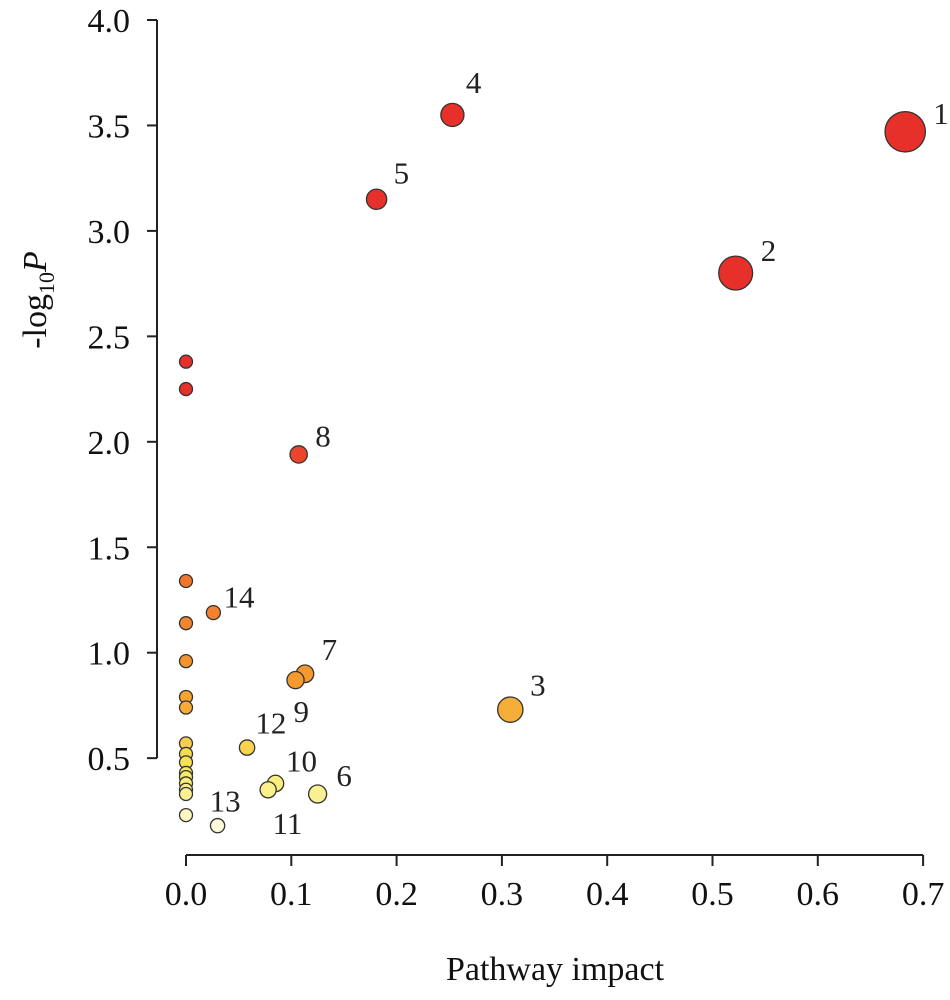 Image resolution: width=950 pixels, height=1000 pixels. I want to click on x-tick-label: 0.6, so click(818, 894).